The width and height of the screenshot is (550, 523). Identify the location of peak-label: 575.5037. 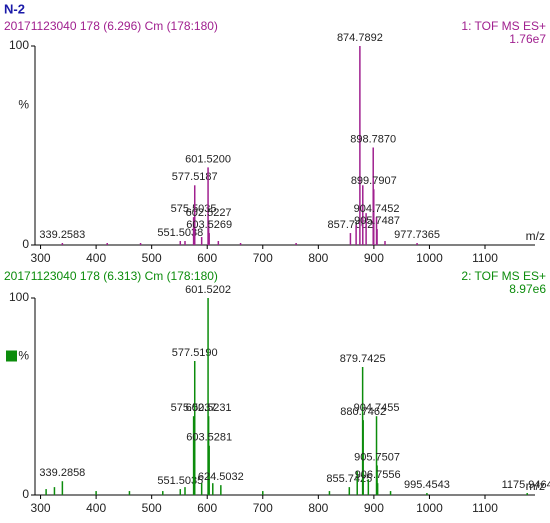
(194, 408).